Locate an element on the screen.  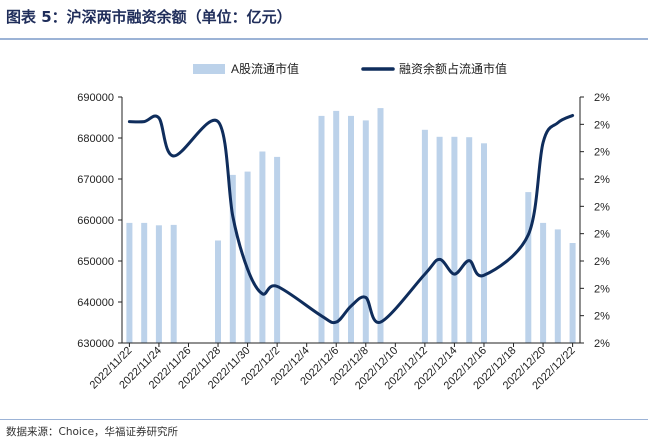
left-axis-tick-label: 650000 is located at coordinates (95, 262).